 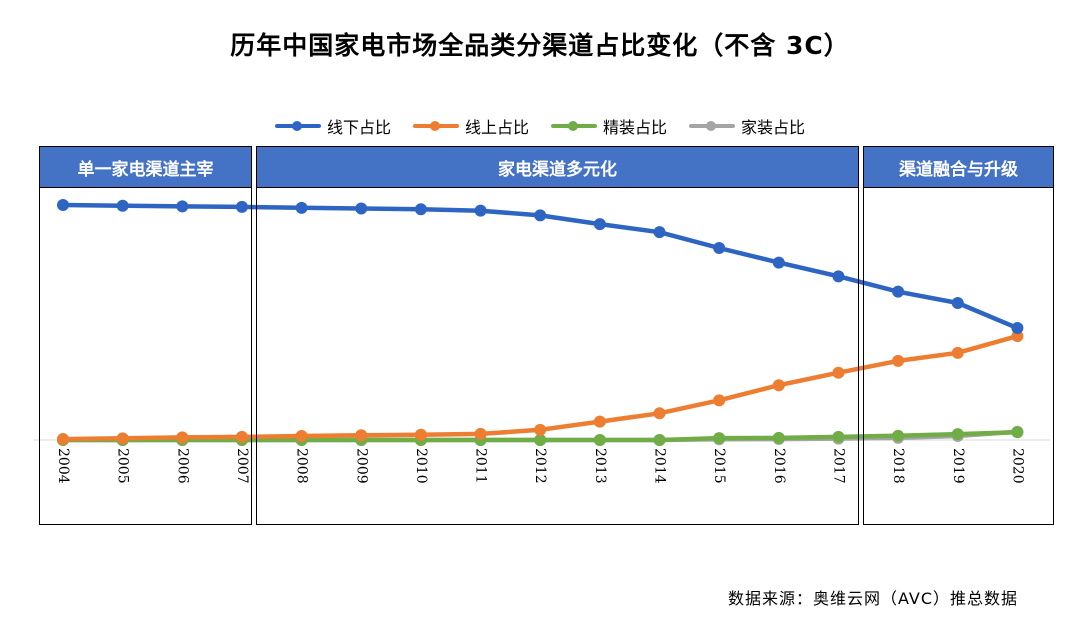 What do you see at coordinates (719, 247) in the screenshot?
I see `point-s0-2015` at bounding box center [719, 247].